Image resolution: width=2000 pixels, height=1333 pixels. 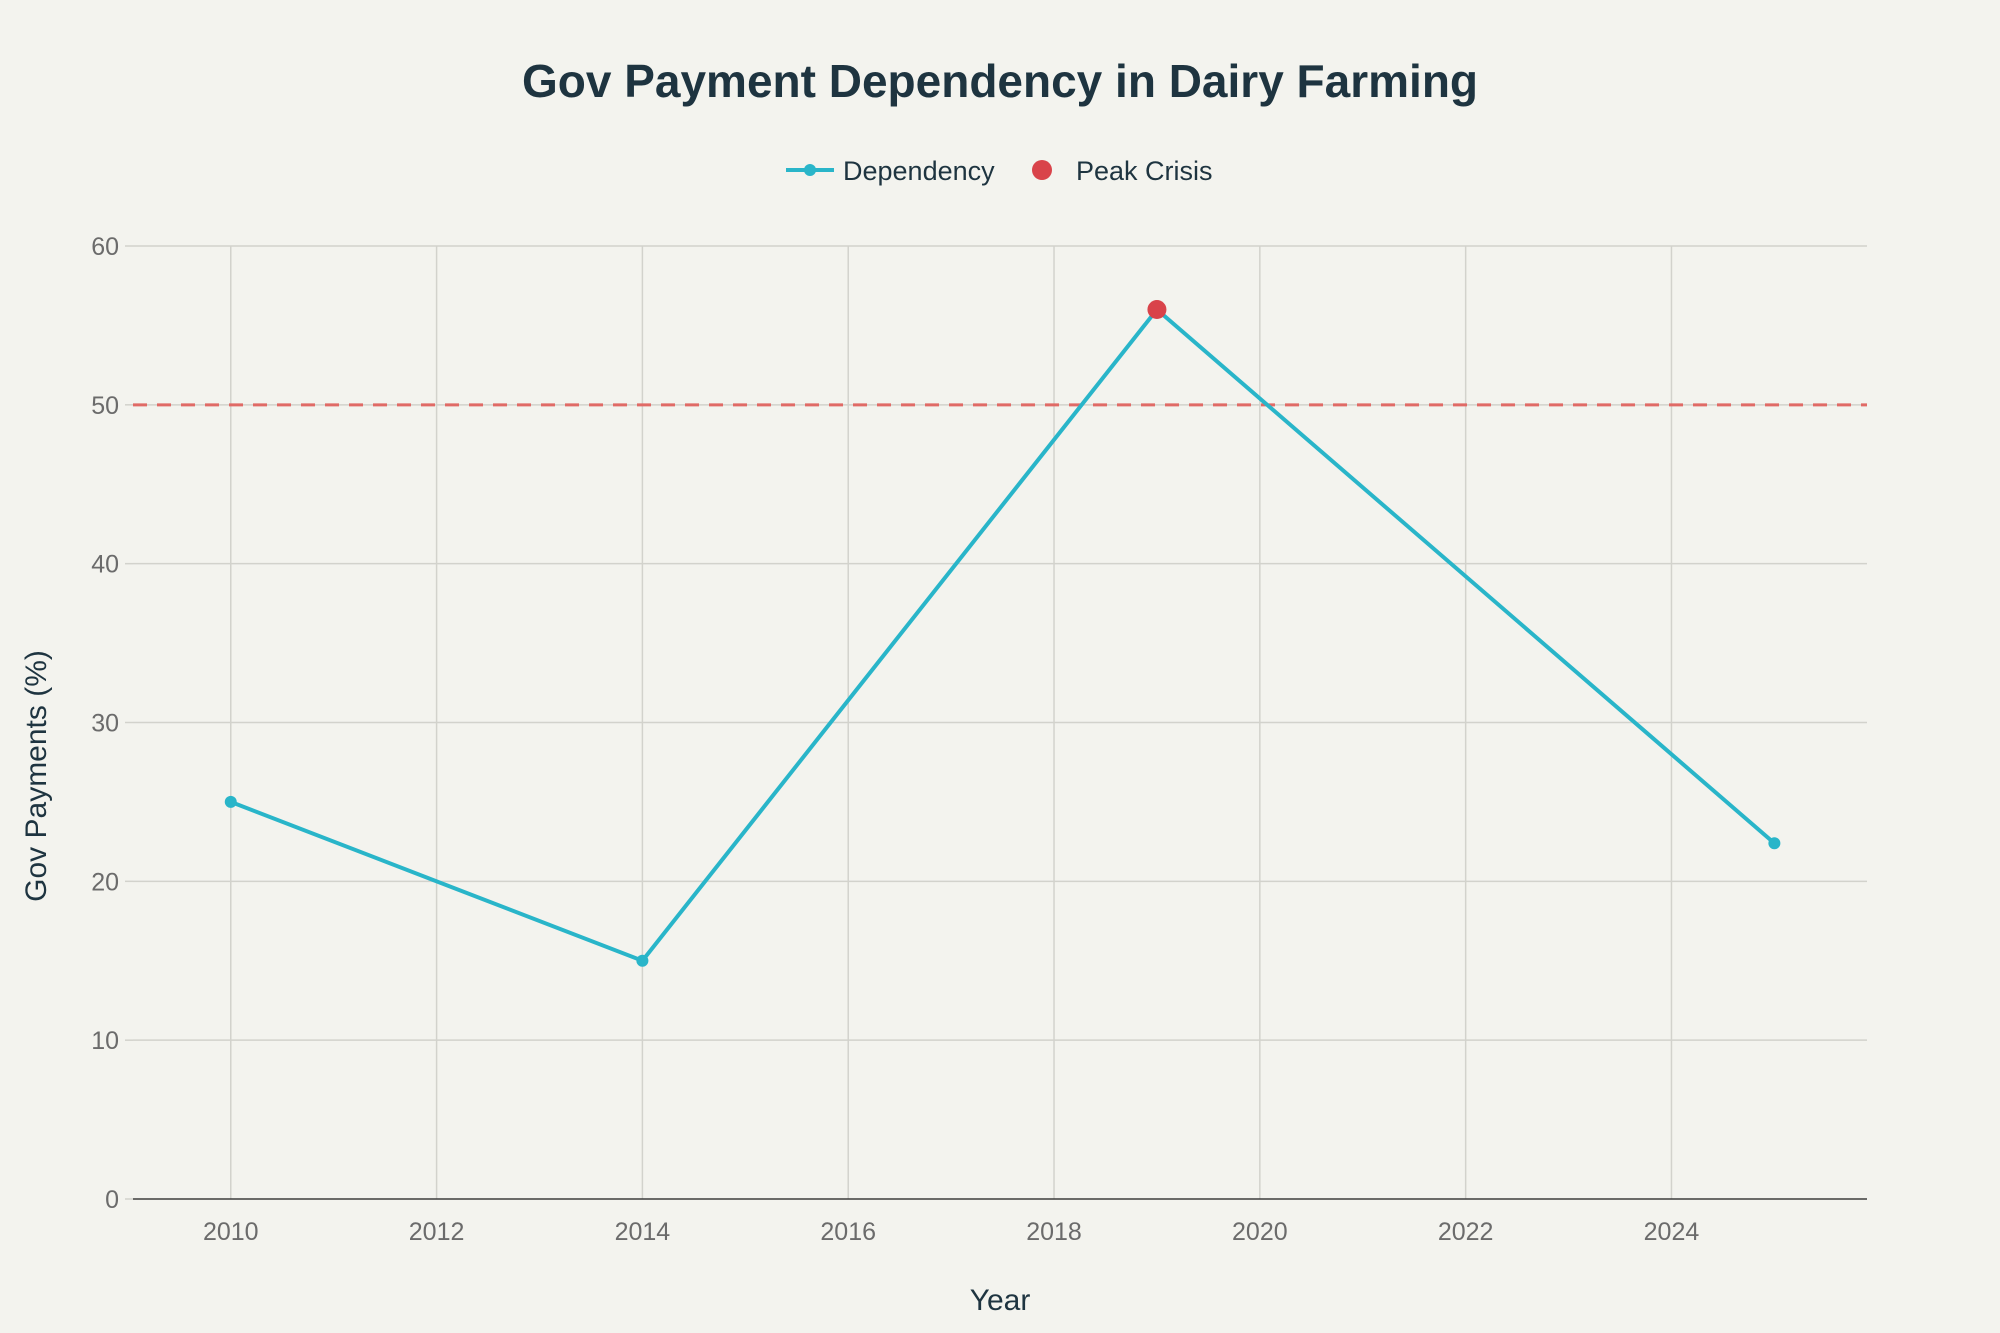 I want to click on y-tick-label: 30, so click(x=105, y=724).